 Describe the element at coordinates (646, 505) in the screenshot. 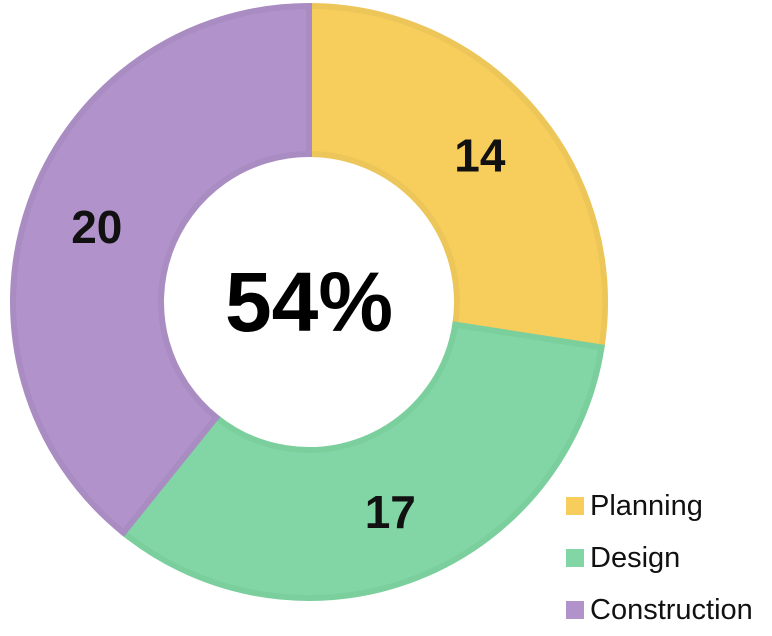

I see `legend-label-planning: Planning` at that location.